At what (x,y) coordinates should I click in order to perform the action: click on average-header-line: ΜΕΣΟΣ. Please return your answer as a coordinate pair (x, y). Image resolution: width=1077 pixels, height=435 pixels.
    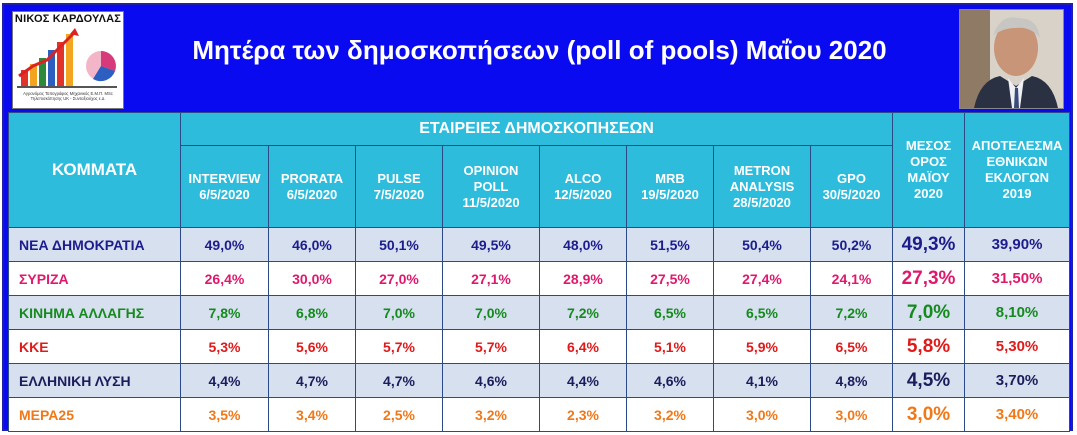
    Looking at the image, I should click on (928, 145).